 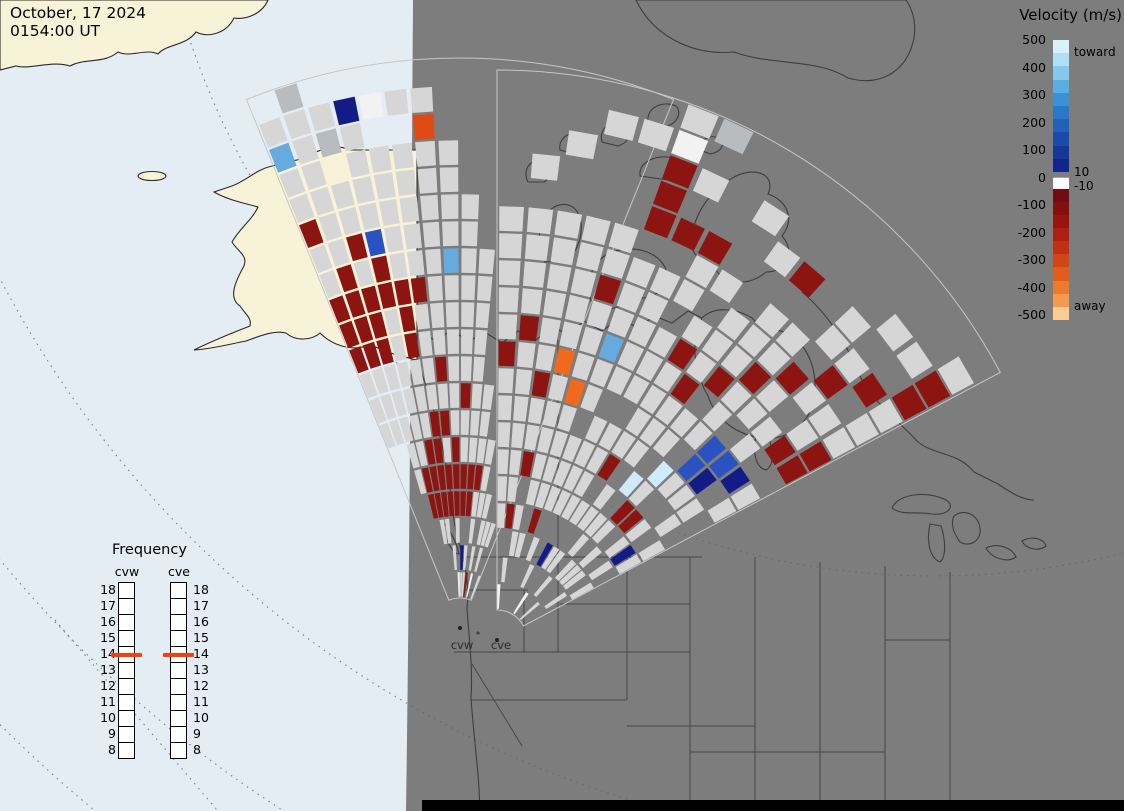 I want to click on velocity-tick-label: 300, so click(x=1034, y=94).